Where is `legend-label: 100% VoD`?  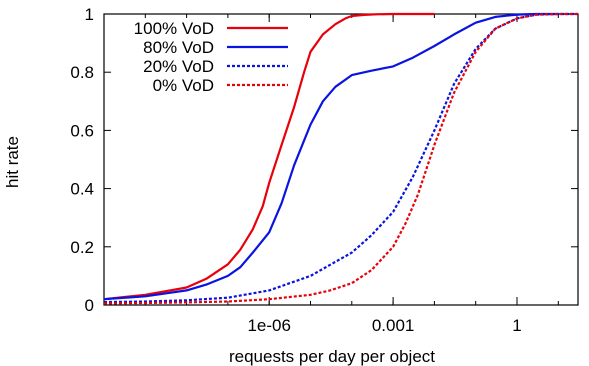
legend-label: 100% VoD is located at coordinates (174, 28).